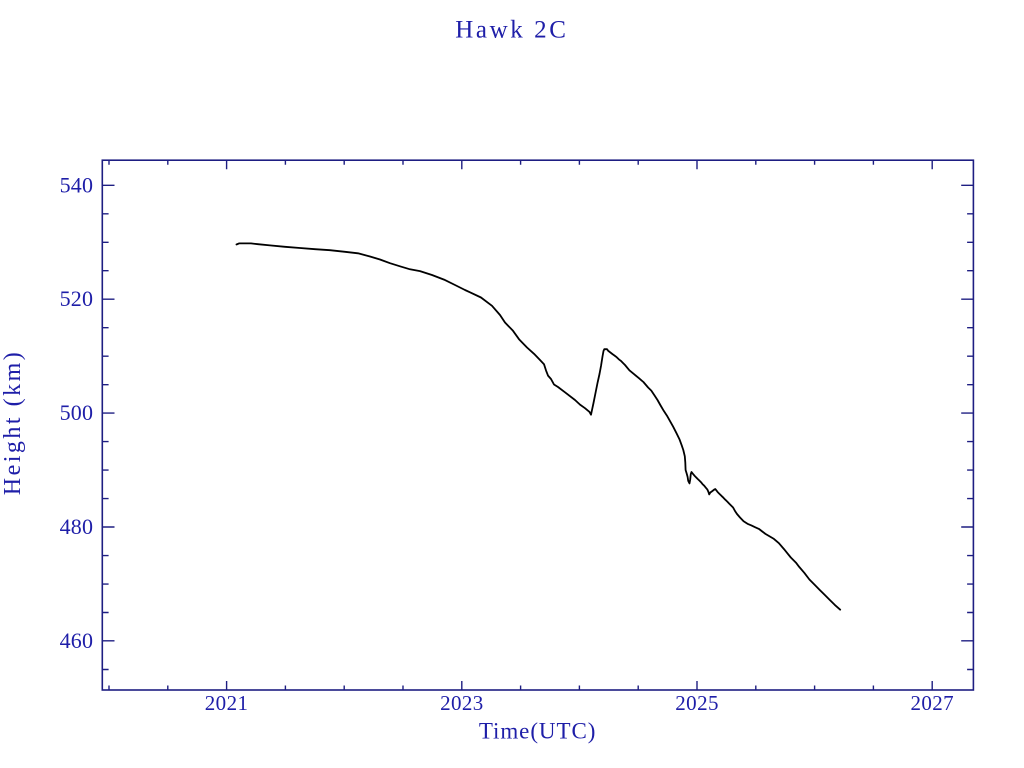 The image size is (1024, 768). I want to click on svg-text: Hawk 2C, so click(511, 30).